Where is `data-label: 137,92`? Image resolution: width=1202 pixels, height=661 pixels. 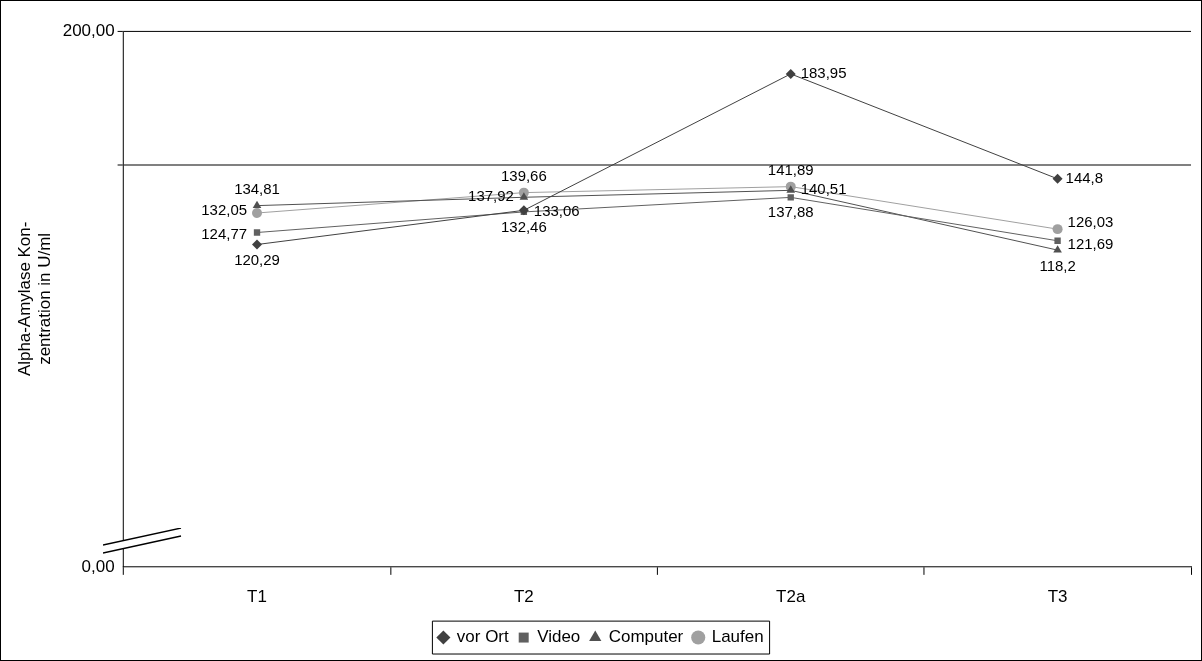 data-label: 137,92 is located at coordinates (491, 196).